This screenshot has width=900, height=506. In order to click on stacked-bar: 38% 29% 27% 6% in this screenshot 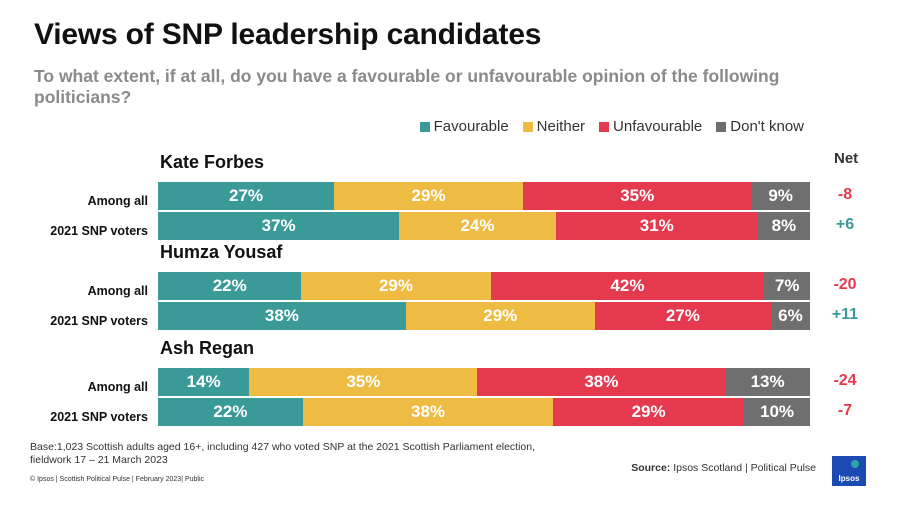, I will do `click(484, 316)`.